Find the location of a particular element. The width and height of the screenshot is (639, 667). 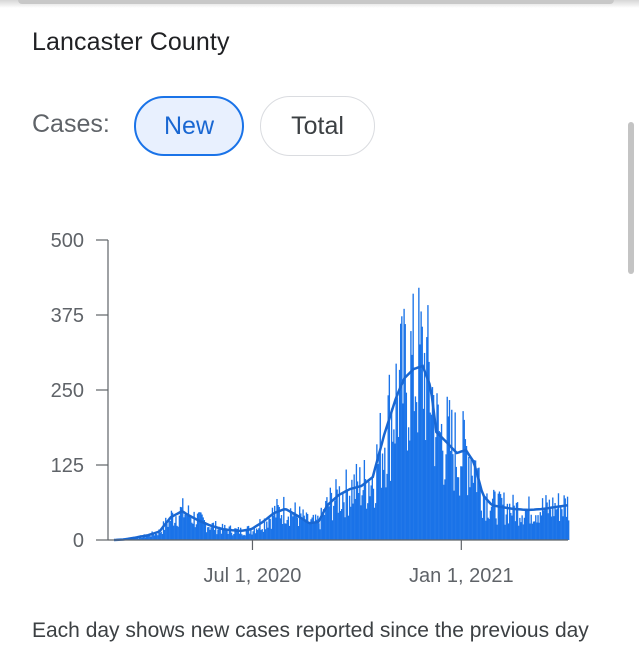

new-cases-chip: New is located at coordinates (189, 126).